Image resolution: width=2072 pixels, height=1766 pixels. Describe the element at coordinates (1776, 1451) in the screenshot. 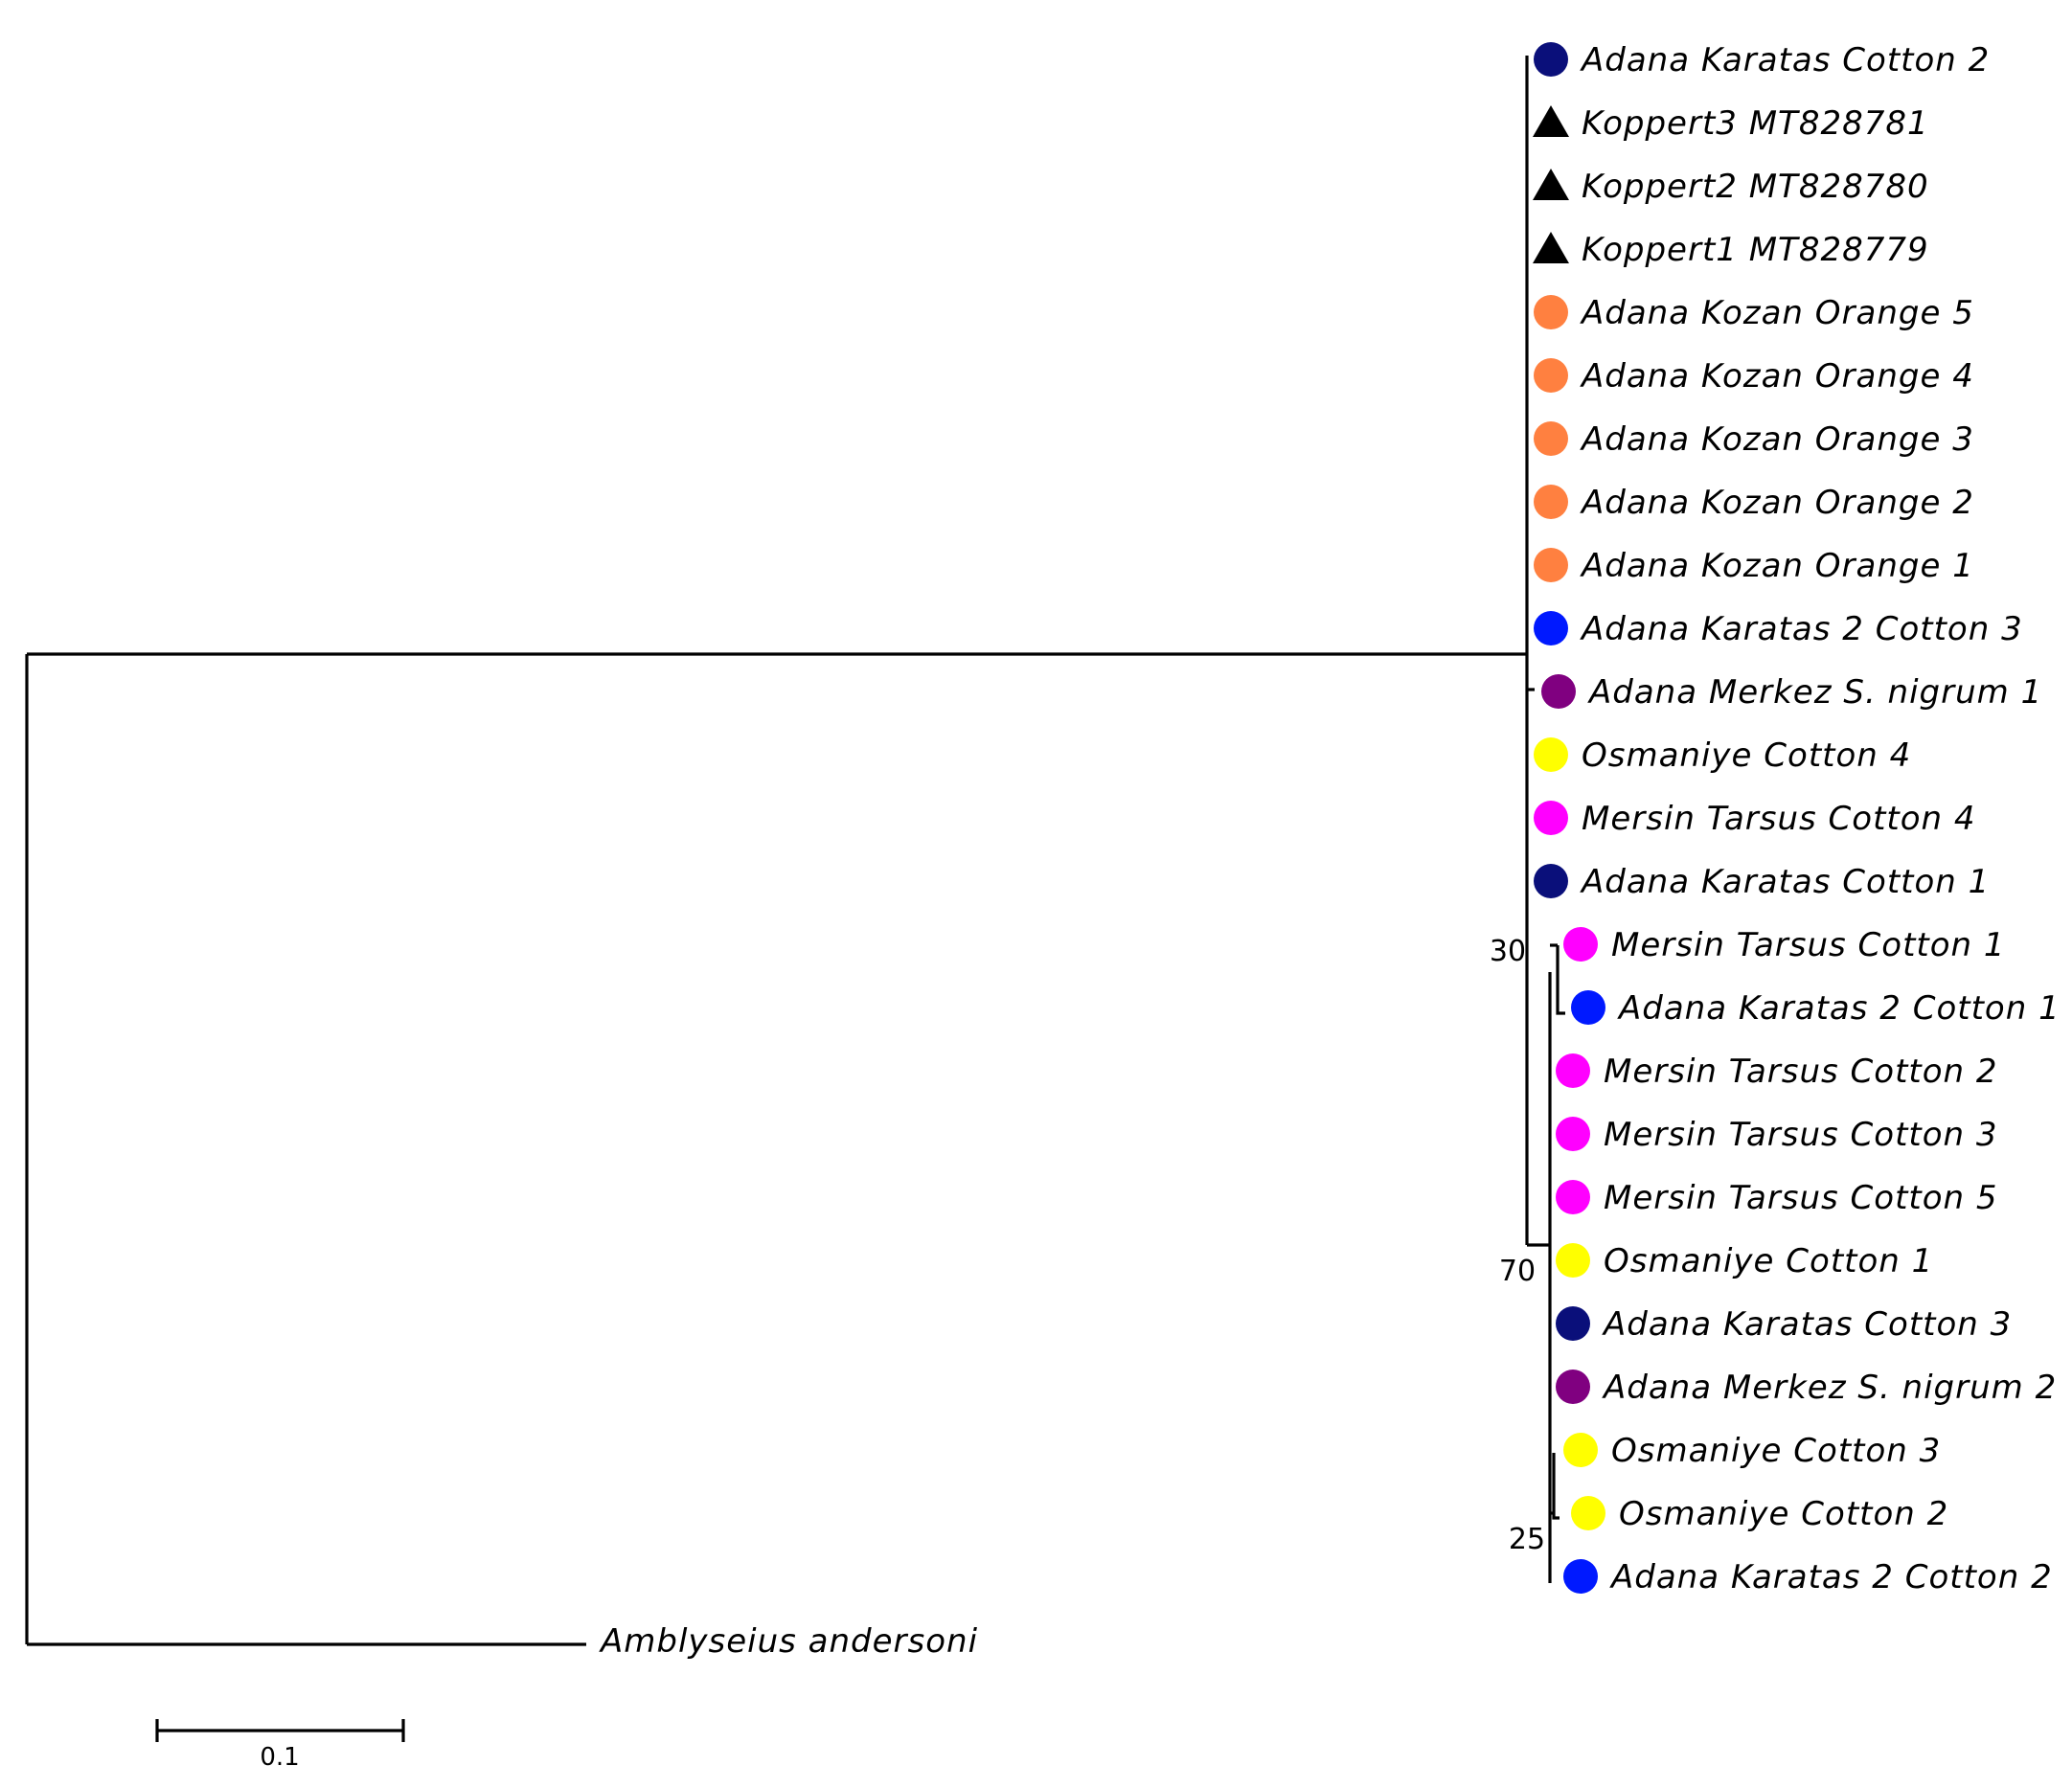

I see `taxon-label: Osmaniye Cotton 3` at that location.